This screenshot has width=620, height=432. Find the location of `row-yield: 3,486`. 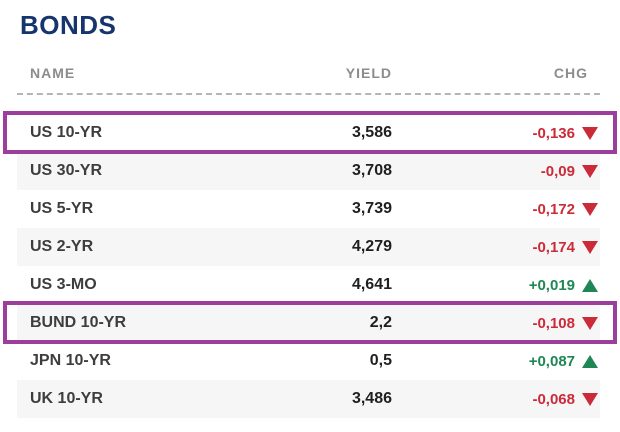

row-yield: 3,486 is located at coordinates (371, 398).